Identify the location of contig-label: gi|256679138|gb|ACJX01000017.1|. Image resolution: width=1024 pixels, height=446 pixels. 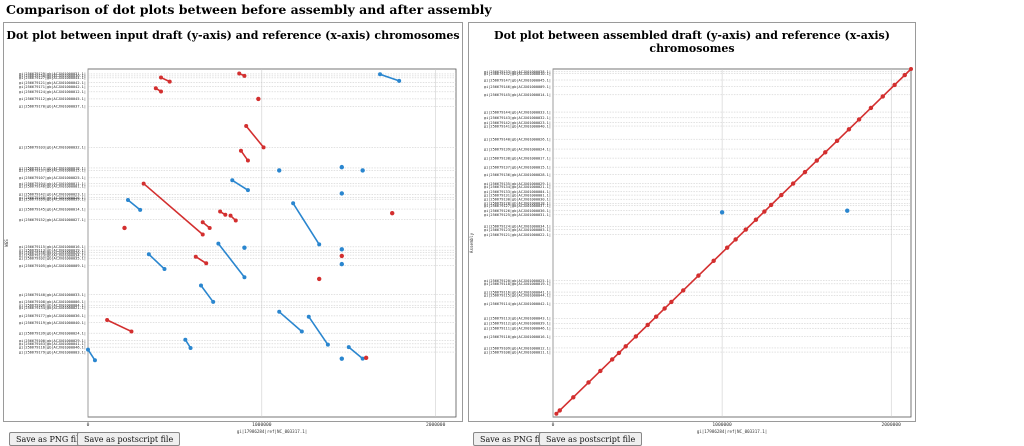
(517, 158).